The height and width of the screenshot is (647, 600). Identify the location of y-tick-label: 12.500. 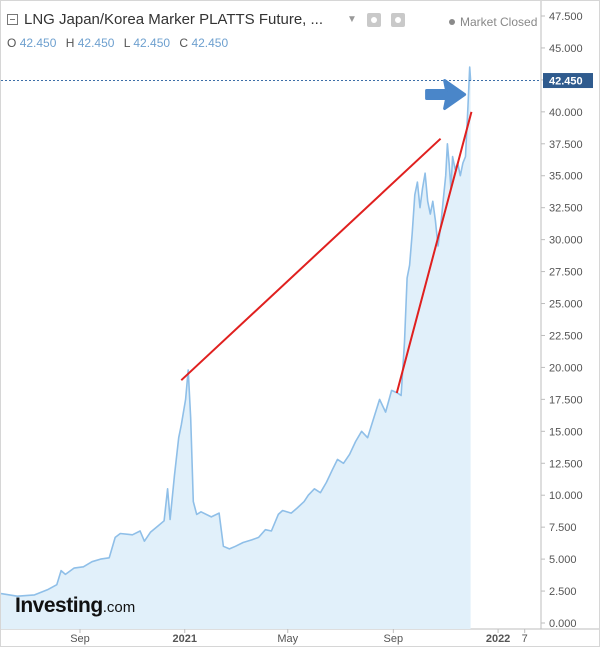
(566, 464).